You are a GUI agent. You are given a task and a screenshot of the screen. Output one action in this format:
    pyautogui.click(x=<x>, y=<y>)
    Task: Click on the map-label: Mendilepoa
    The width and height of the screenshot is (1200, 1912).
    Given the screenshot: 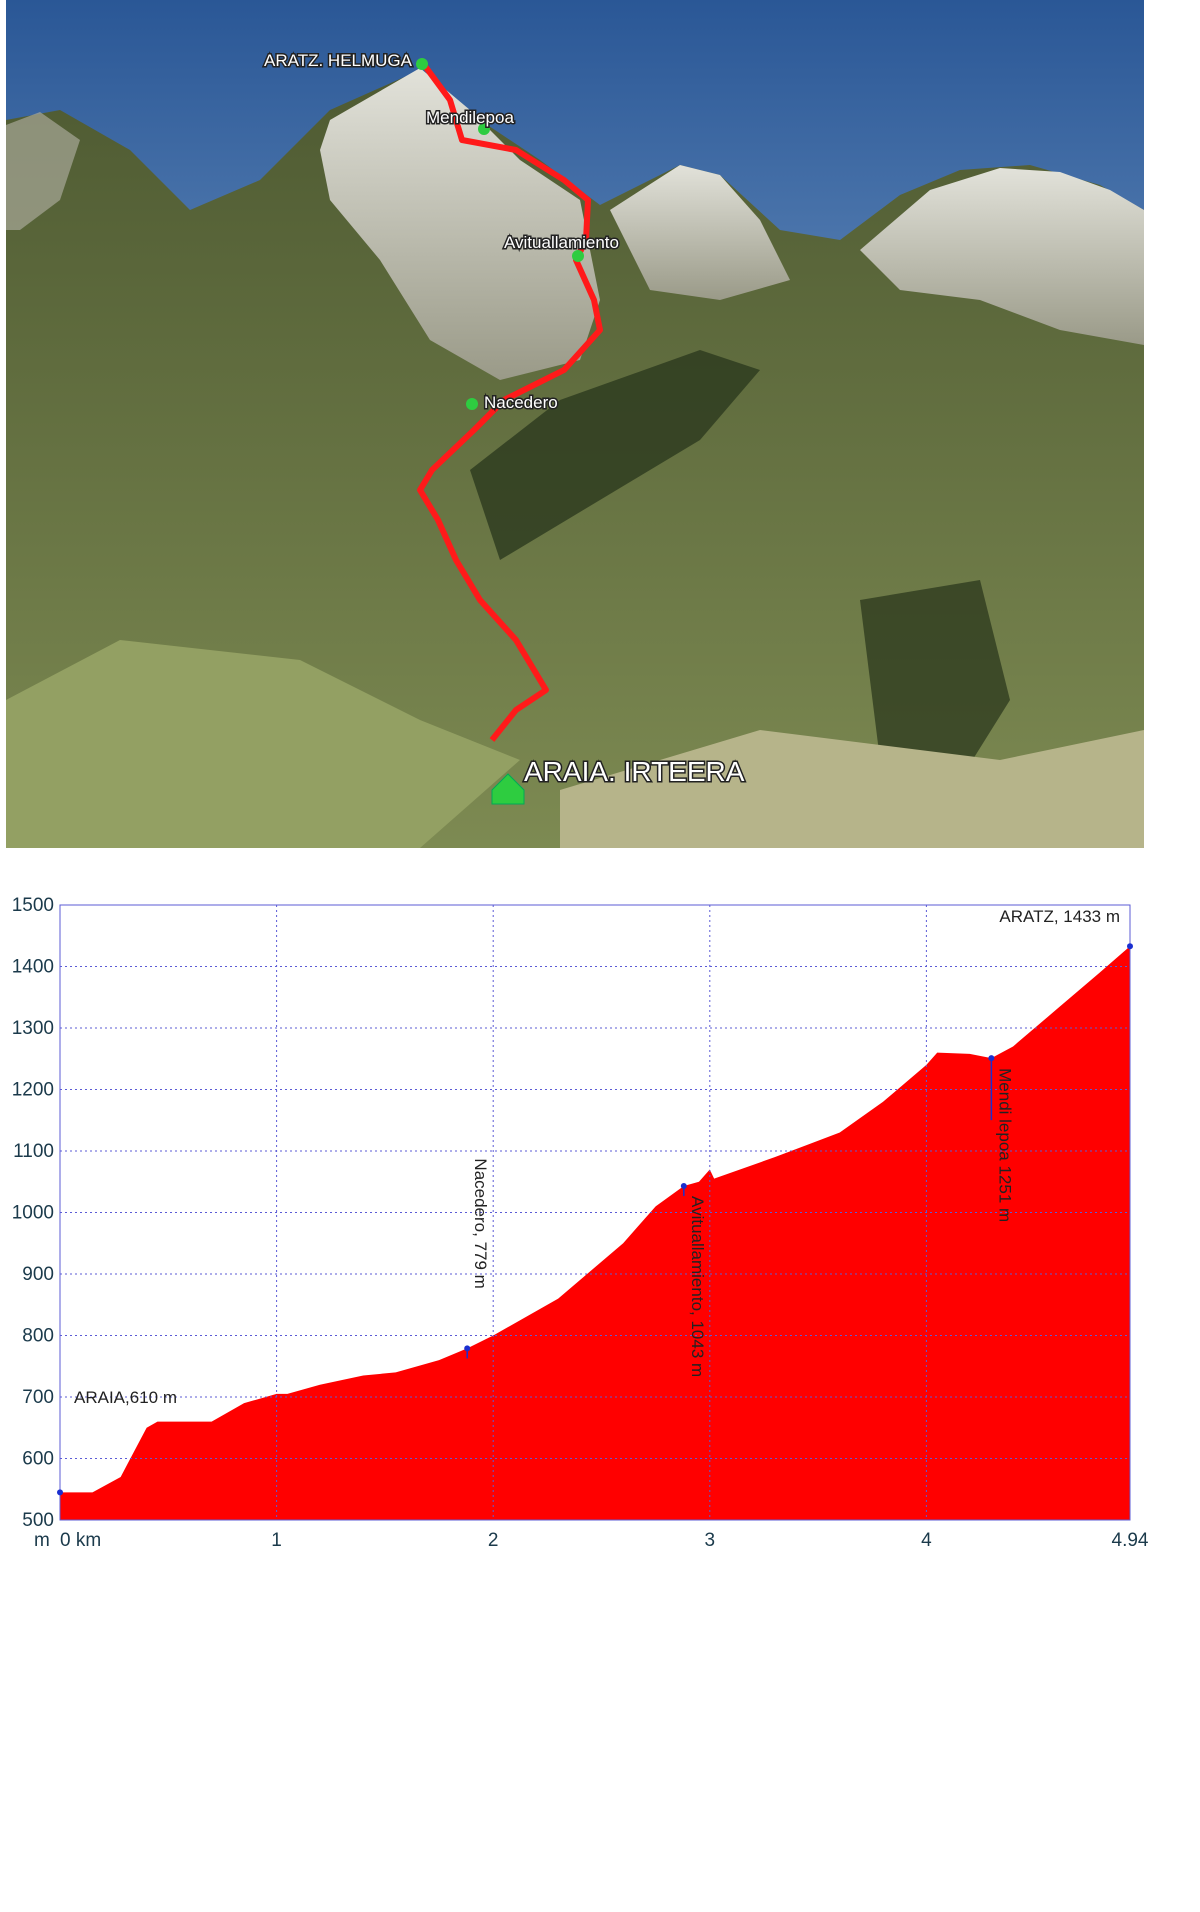 What is the action you would take?
    pyautogui.click(x=470, y=117)
    